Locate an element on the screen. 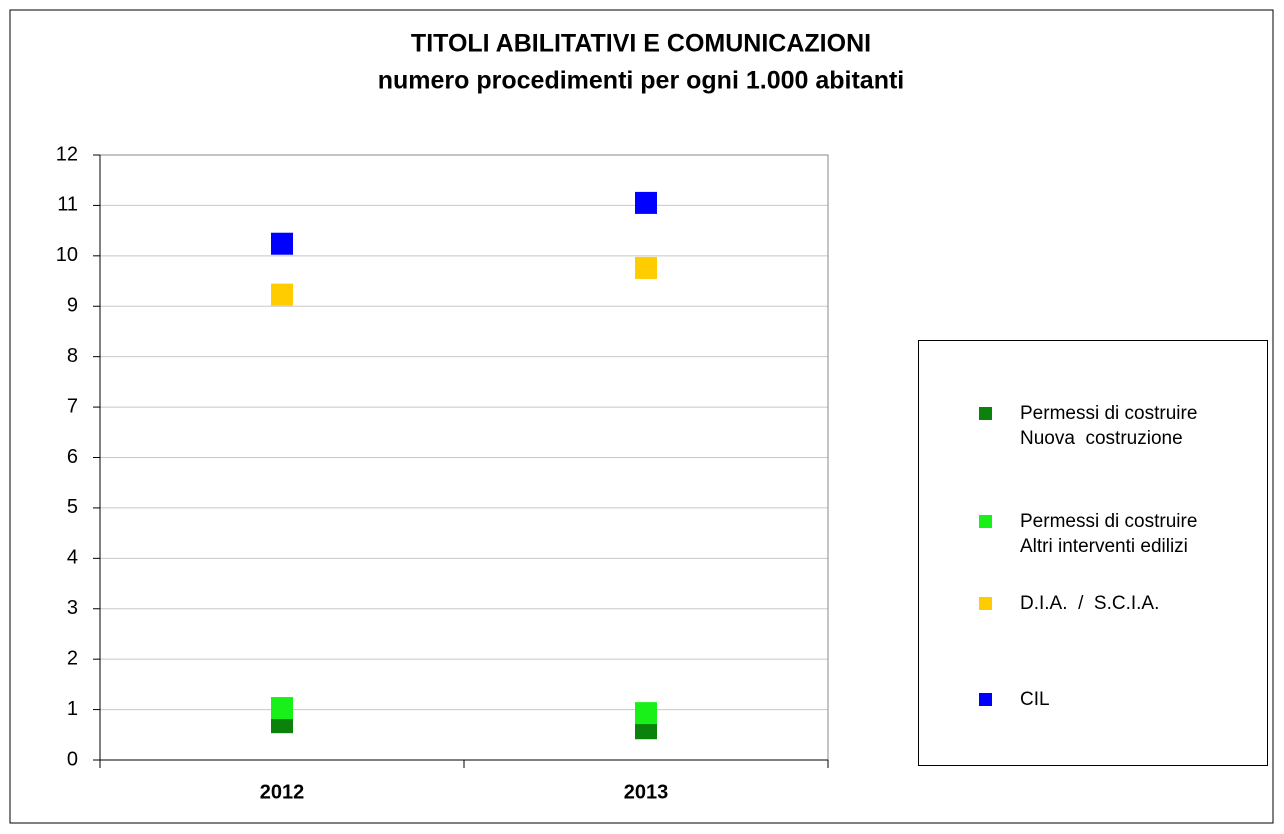 This screenshot has width=1284, height=834. y-tick-label: 7 is located at coordinates (72, 406).